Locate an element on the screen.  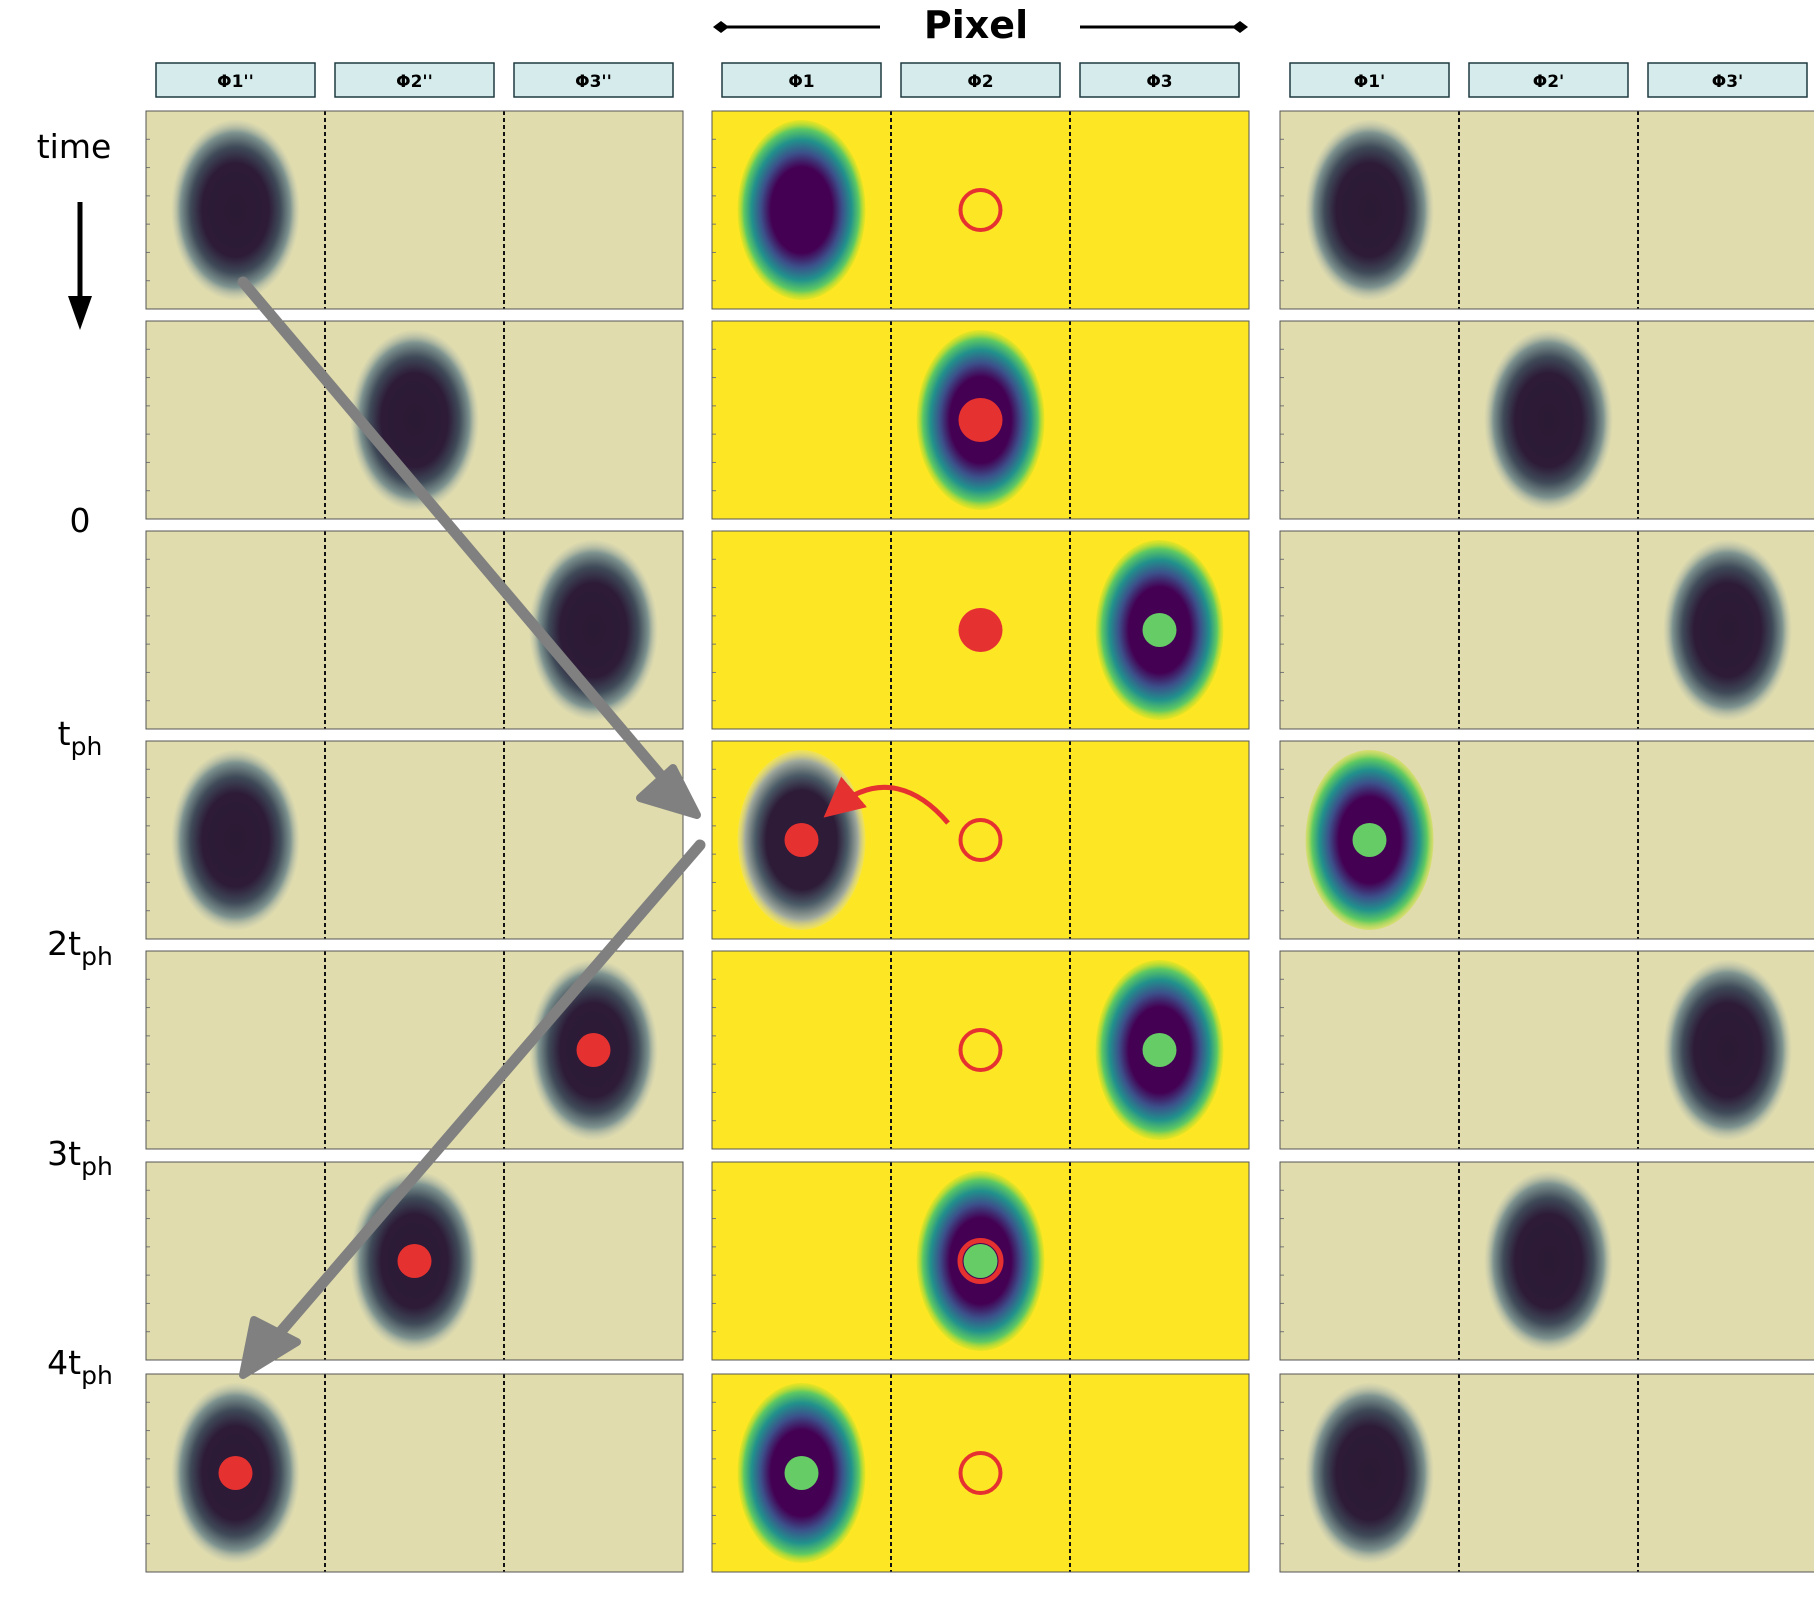
phase-label-2: Φ2'' is located at coordinates (414, 82).